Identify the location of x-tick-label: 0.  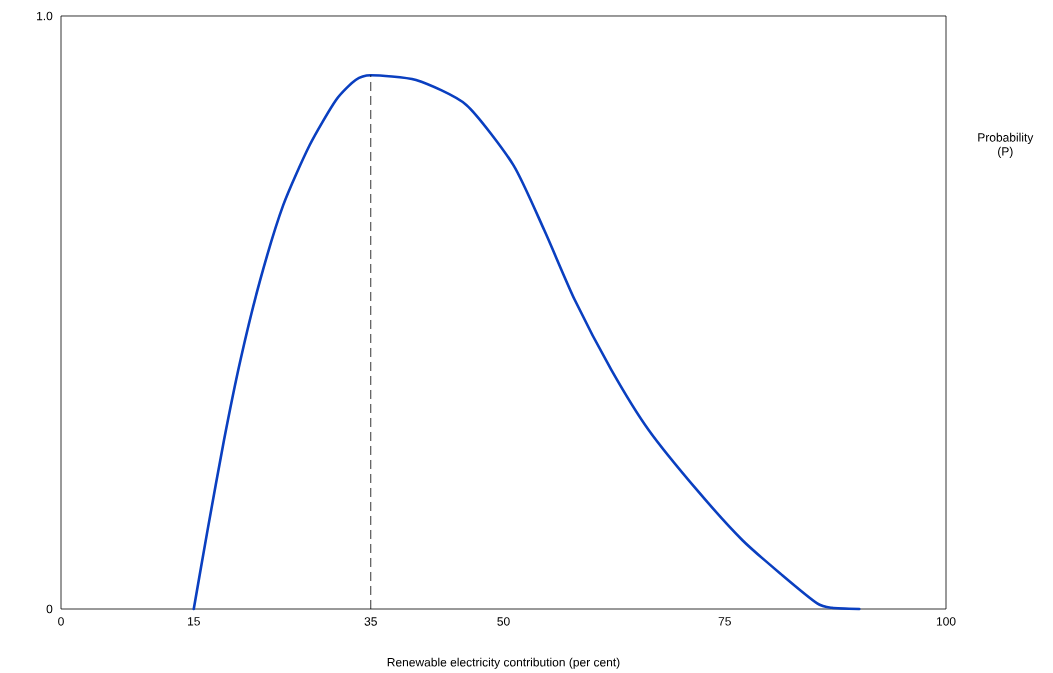
(61, 621).